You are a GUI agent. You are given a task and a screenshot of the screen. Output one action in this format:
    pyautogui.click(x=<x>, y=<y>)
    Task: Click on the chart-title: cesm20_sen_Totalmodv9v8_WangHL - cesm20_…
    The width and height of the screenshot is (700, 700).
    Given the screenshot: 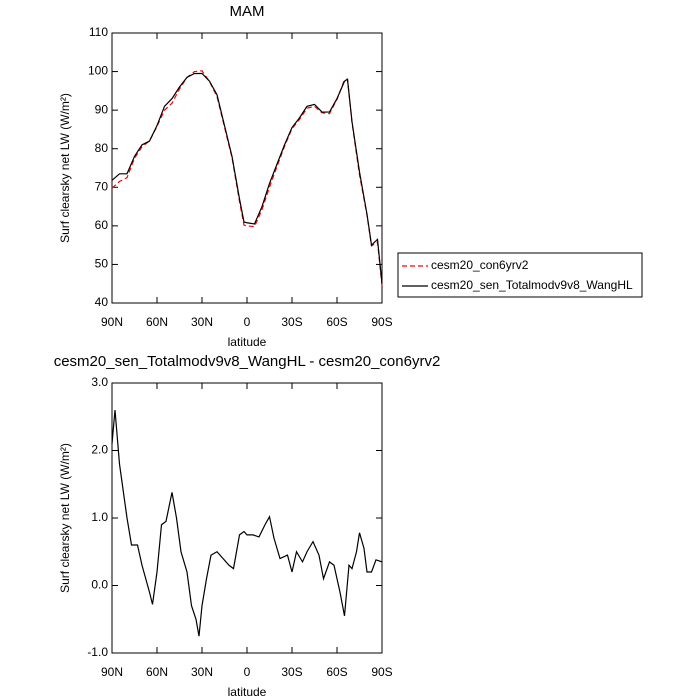 What is the action you would take?
    pyautogui.click(x=247, y=361)
    